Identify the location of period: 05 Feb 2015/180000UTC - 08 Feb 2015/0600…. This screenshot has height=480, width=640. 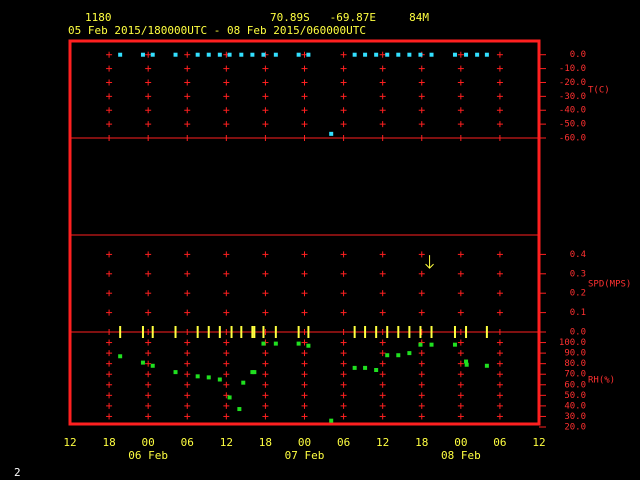
(217, 30).